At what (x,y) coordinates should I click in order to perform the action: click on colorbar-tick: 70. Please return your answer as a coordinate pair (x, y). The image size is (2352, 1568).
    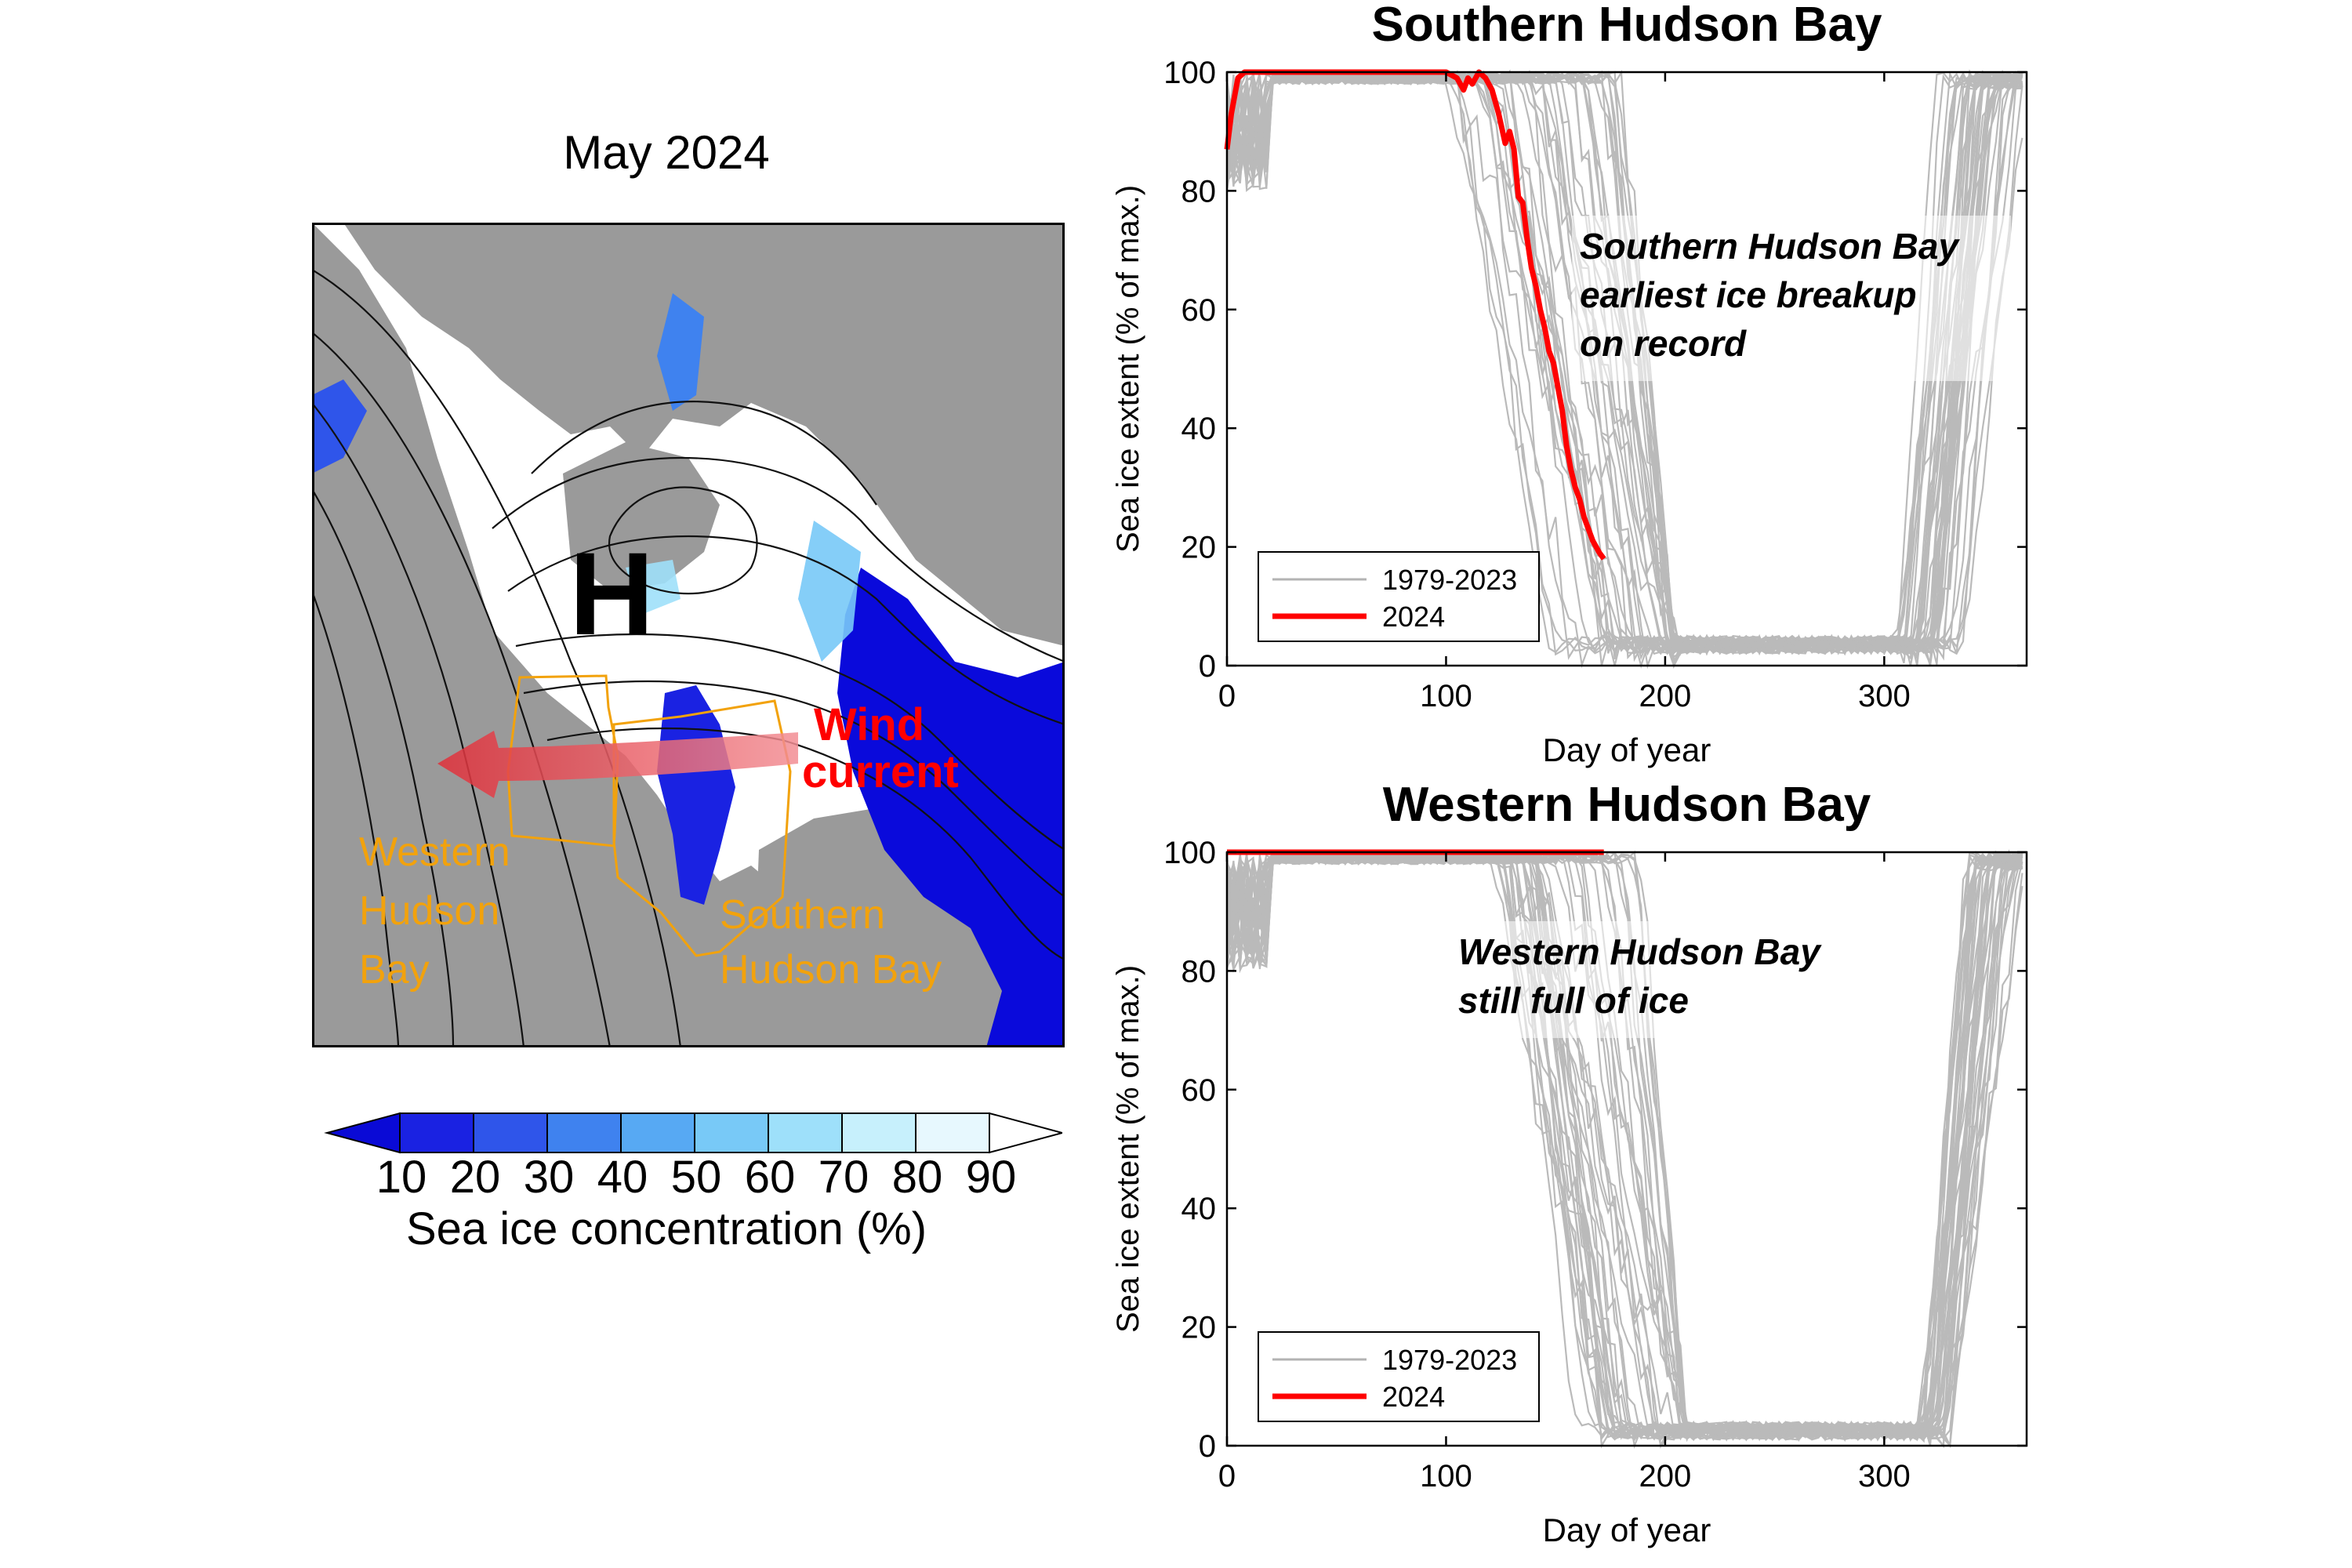
    Looking at the image, I should click on (843, 1177).